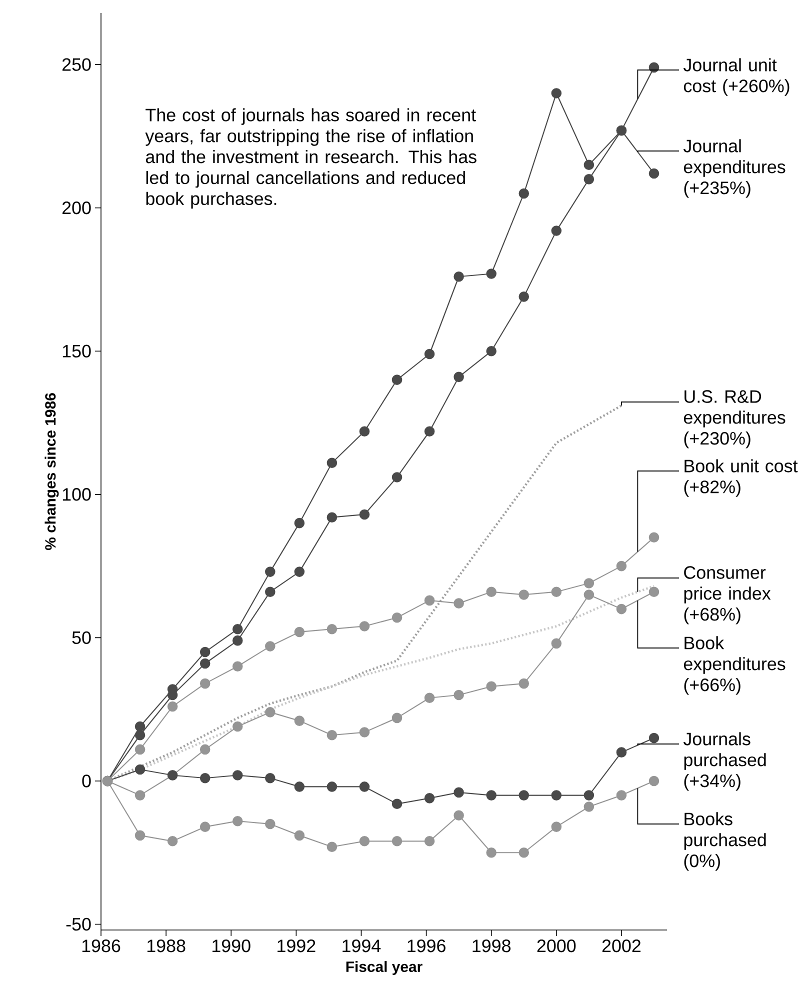 The width and height of the screenshot is (810, 998). What do you see at coordinates (76, 494) in the screenshot?
I see `y-tick-label: 100` at bounding box center [76, 494].